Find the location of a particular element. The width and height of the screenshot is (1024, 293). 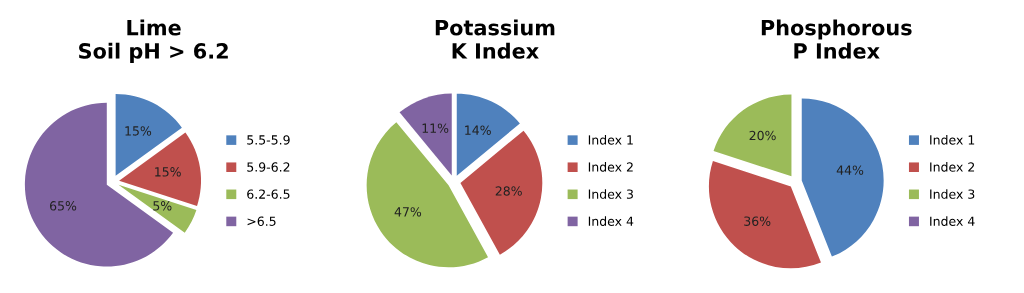

data-label: 47% is located at coordinates (408, 212).